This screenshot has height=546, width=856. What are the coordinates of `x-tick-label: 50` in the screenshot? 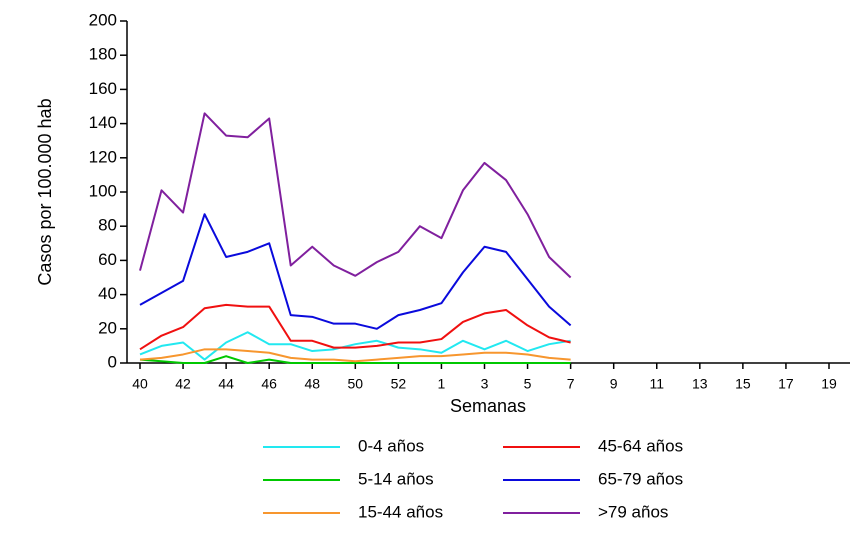 It's located at (356, 384).